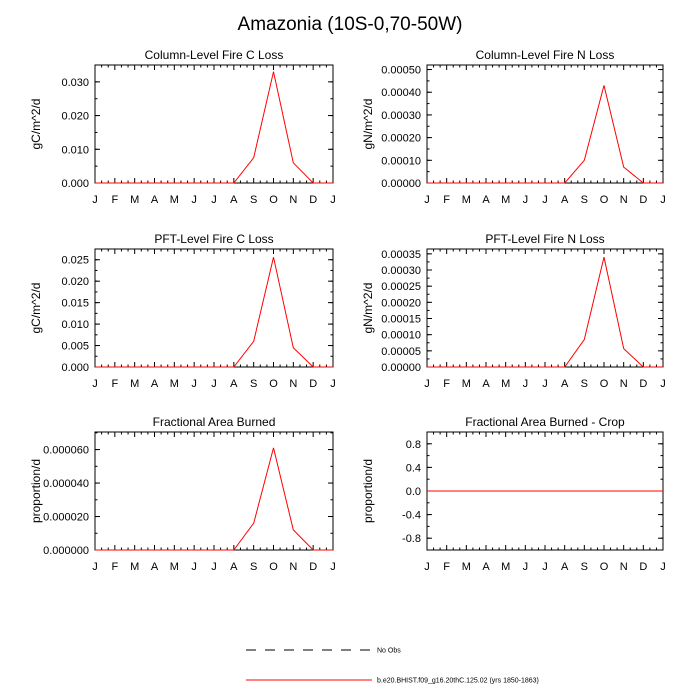 Image resolution: width=700 pixels, height=700 pixels. Describe the element at coordinates (401, 255) in the screenshot. I see `y-tick-label: 0.00035` at that location.